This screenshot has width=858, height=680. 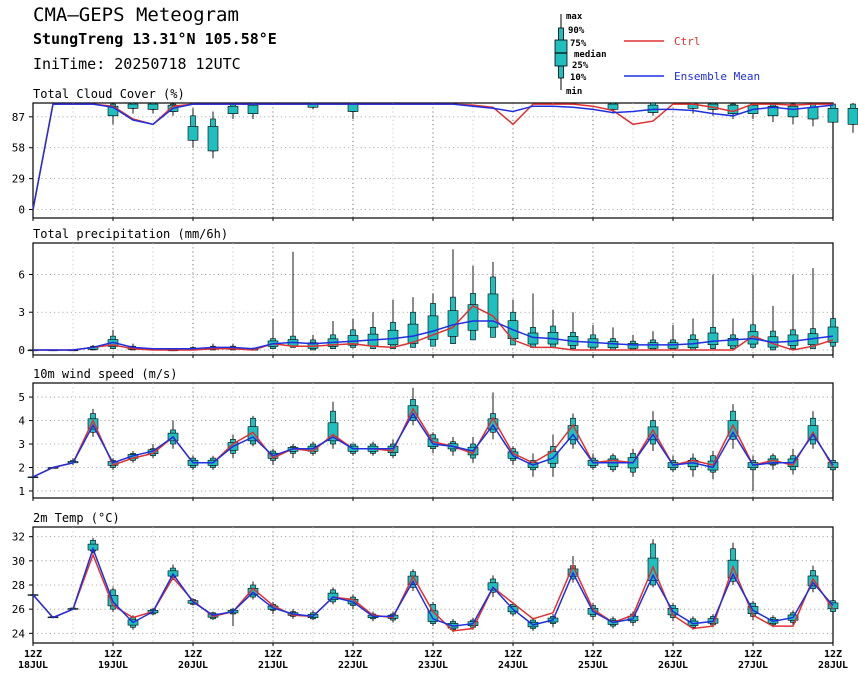 What do you see at coordinates (576, 31) in the screenshot?
I see `legend-box-label-90: 90%` at bounding box center [576, 31].